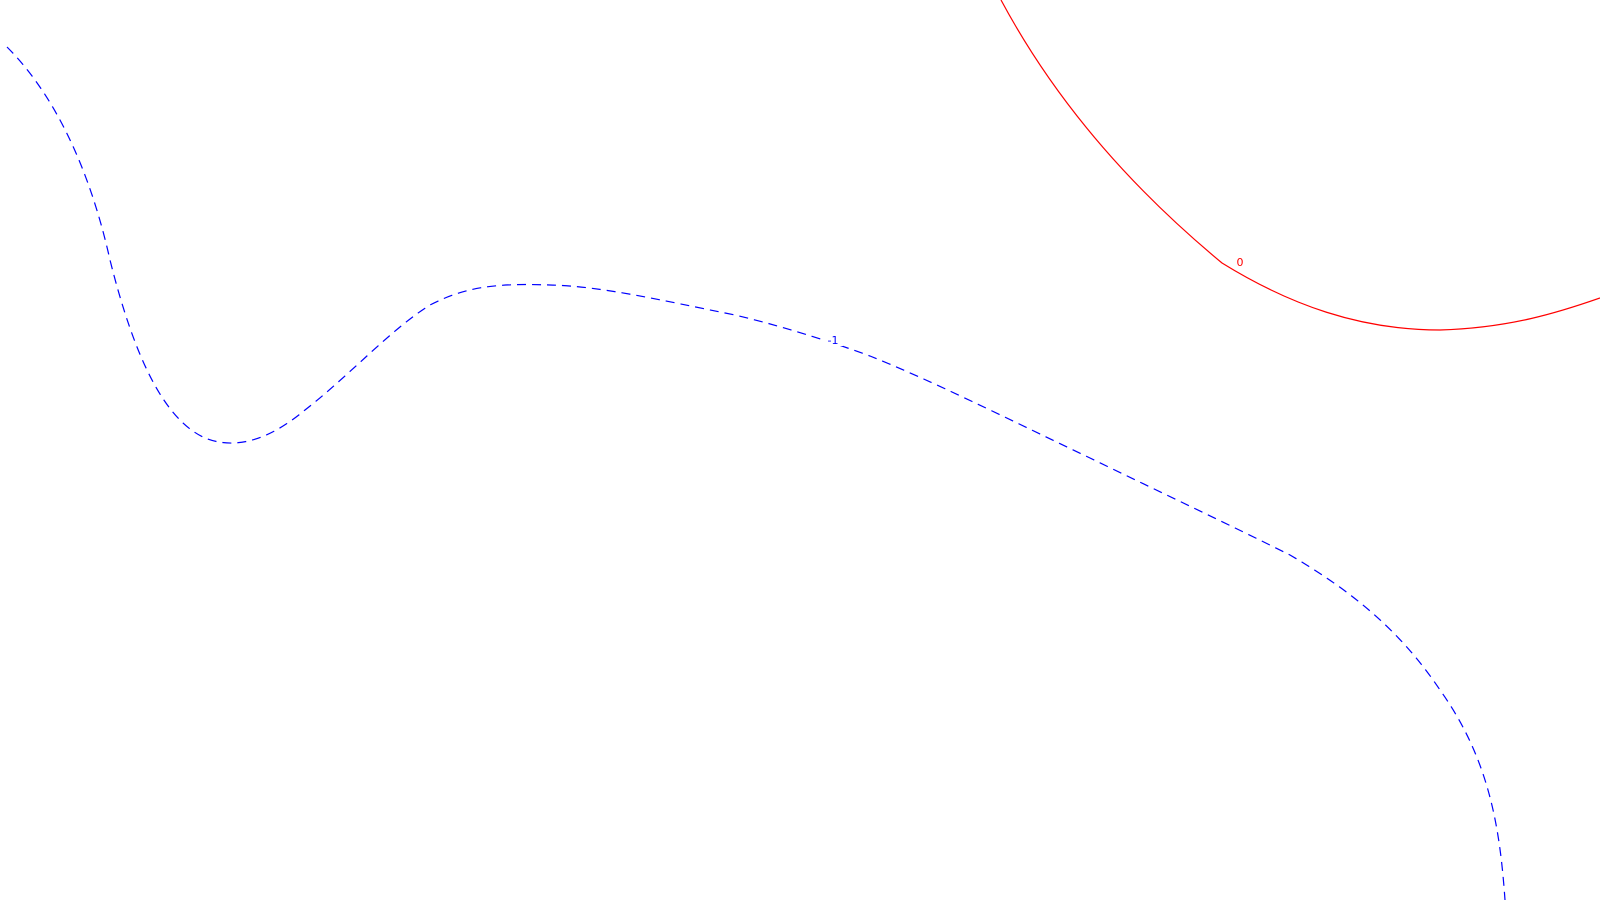  I want to click on contour-label-level-0: 0, so click(1240, 262).